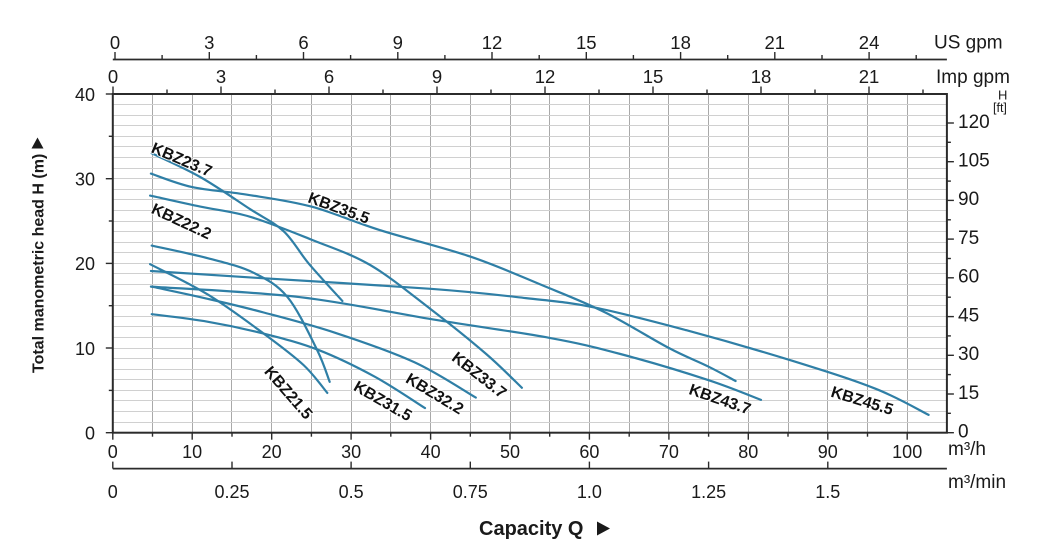 Image resolution: width=1057 pixels, height=557 pixels. Describe the element at coordinates (968, 43) in the screenshot. I see `svg-text: US gpm` at that location.